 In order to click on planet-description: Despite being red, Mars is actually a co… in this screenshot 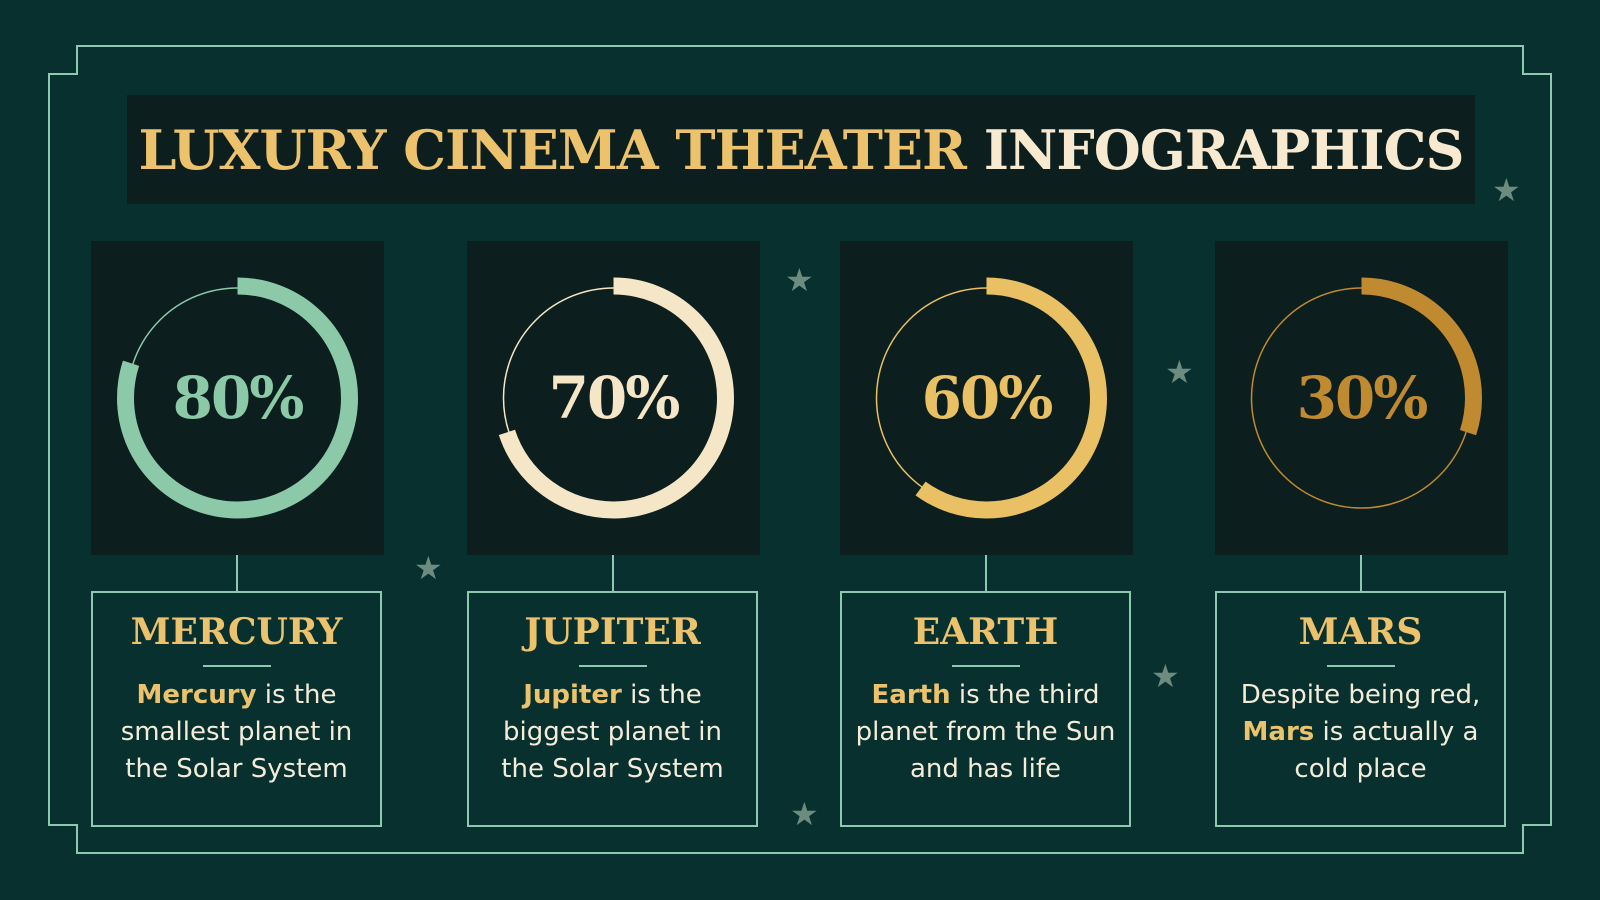, I will do `click(1360, 732)`.